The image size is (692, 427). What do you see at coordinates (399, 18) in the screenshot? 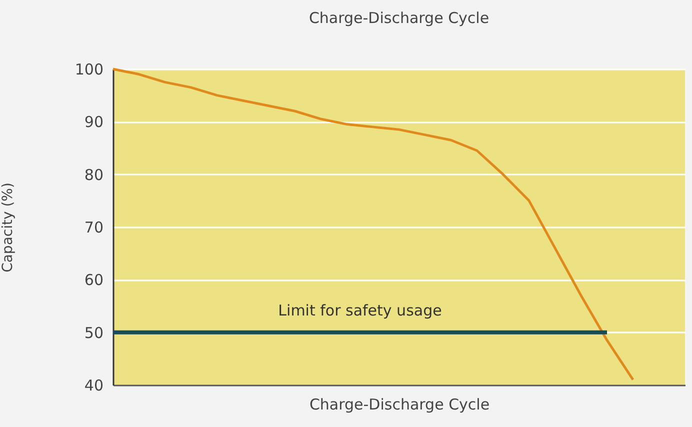
I see `chart-title: Charge-Discharge Cycle` at bounding box center [399, 18].